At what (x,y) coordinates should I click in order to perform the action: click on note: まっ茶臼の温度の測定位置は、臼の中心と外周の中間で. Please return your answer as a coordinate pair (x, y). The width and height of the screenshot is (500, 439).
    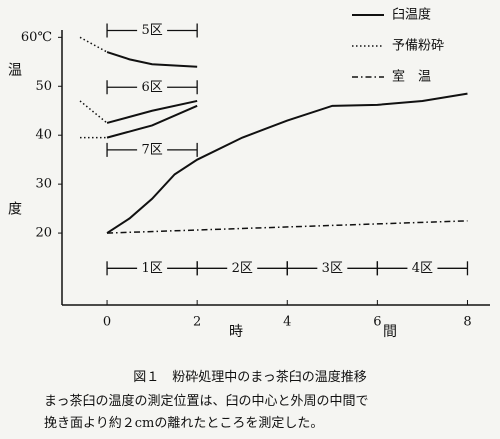
    Looking at the image, I should click on (206, 401).